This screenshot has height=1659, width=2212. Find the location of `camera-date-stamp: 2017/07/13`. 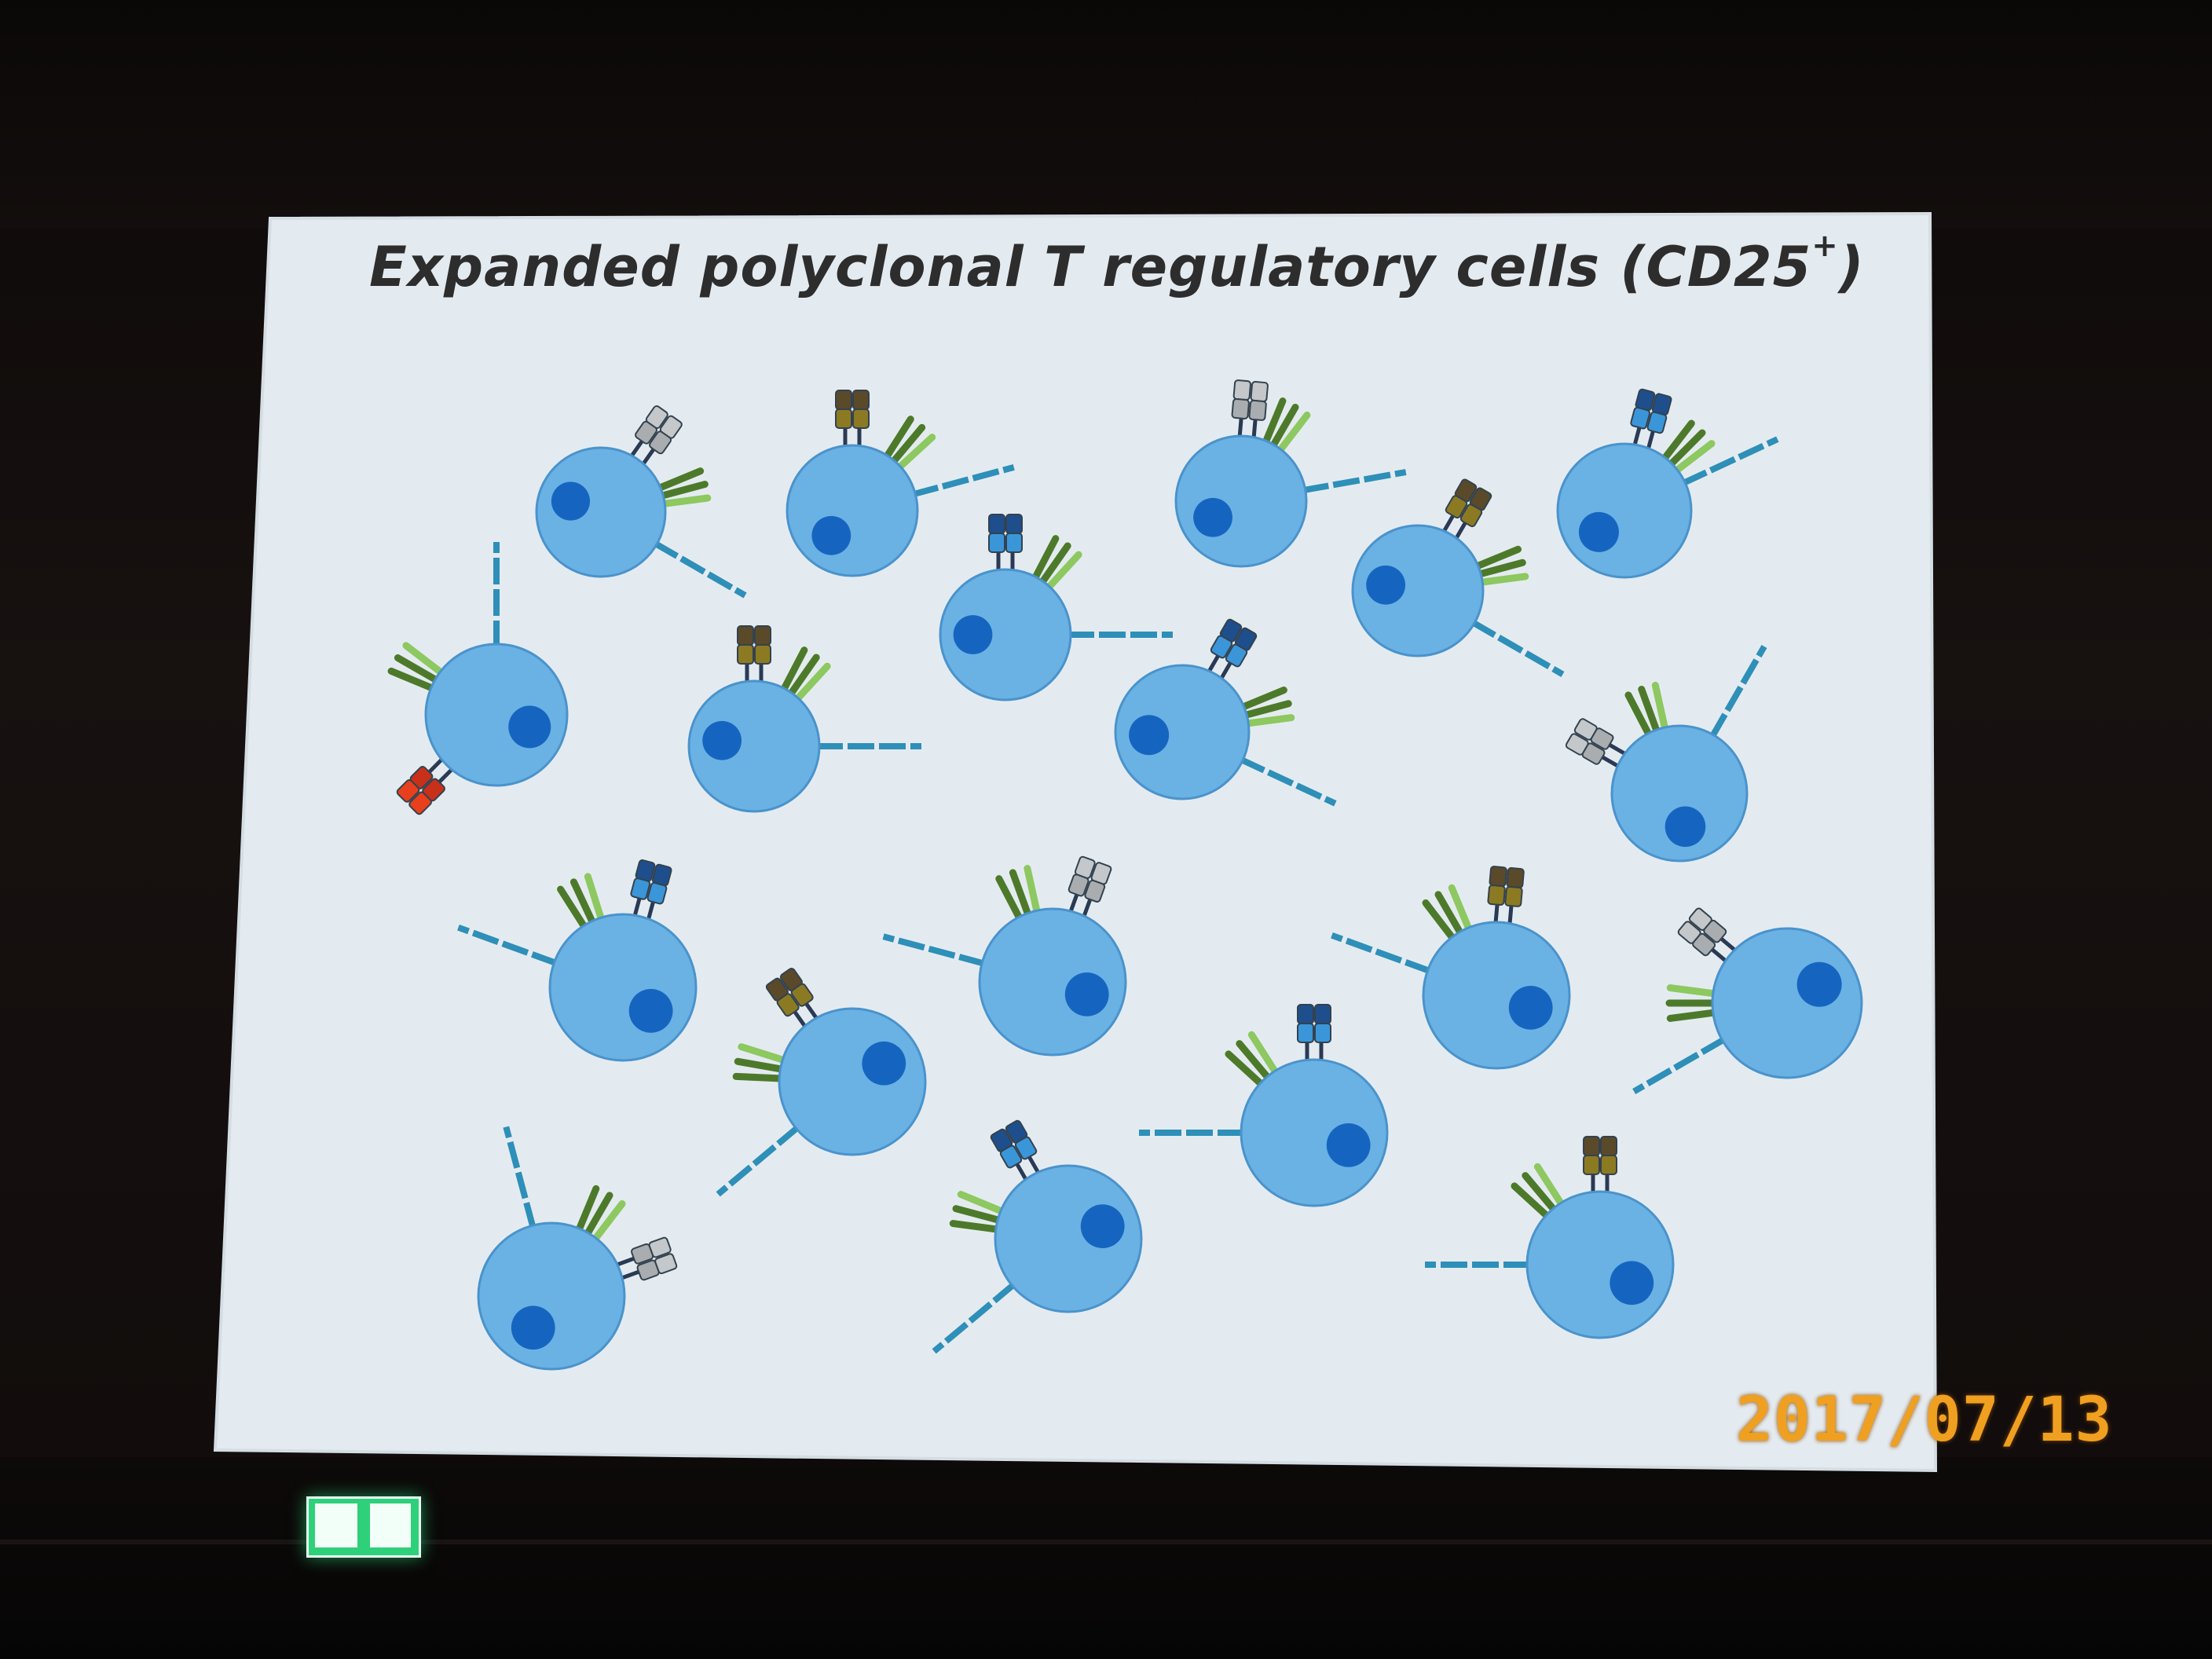

camera-date-stamp: 2017/07/13 is located at coordinates (1924, 1420).